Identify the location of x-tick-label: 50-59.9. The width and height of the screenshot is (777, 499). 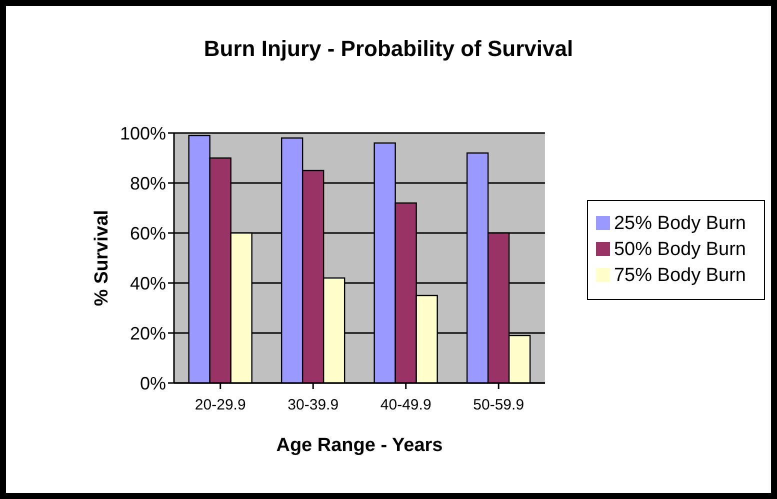
(498, 405).